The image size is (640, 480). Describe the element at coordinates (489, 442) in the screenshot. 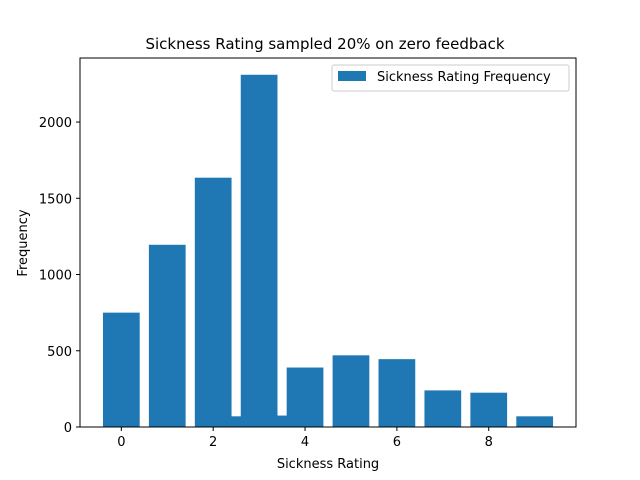

I see `x-tick-label: 8` at that location.